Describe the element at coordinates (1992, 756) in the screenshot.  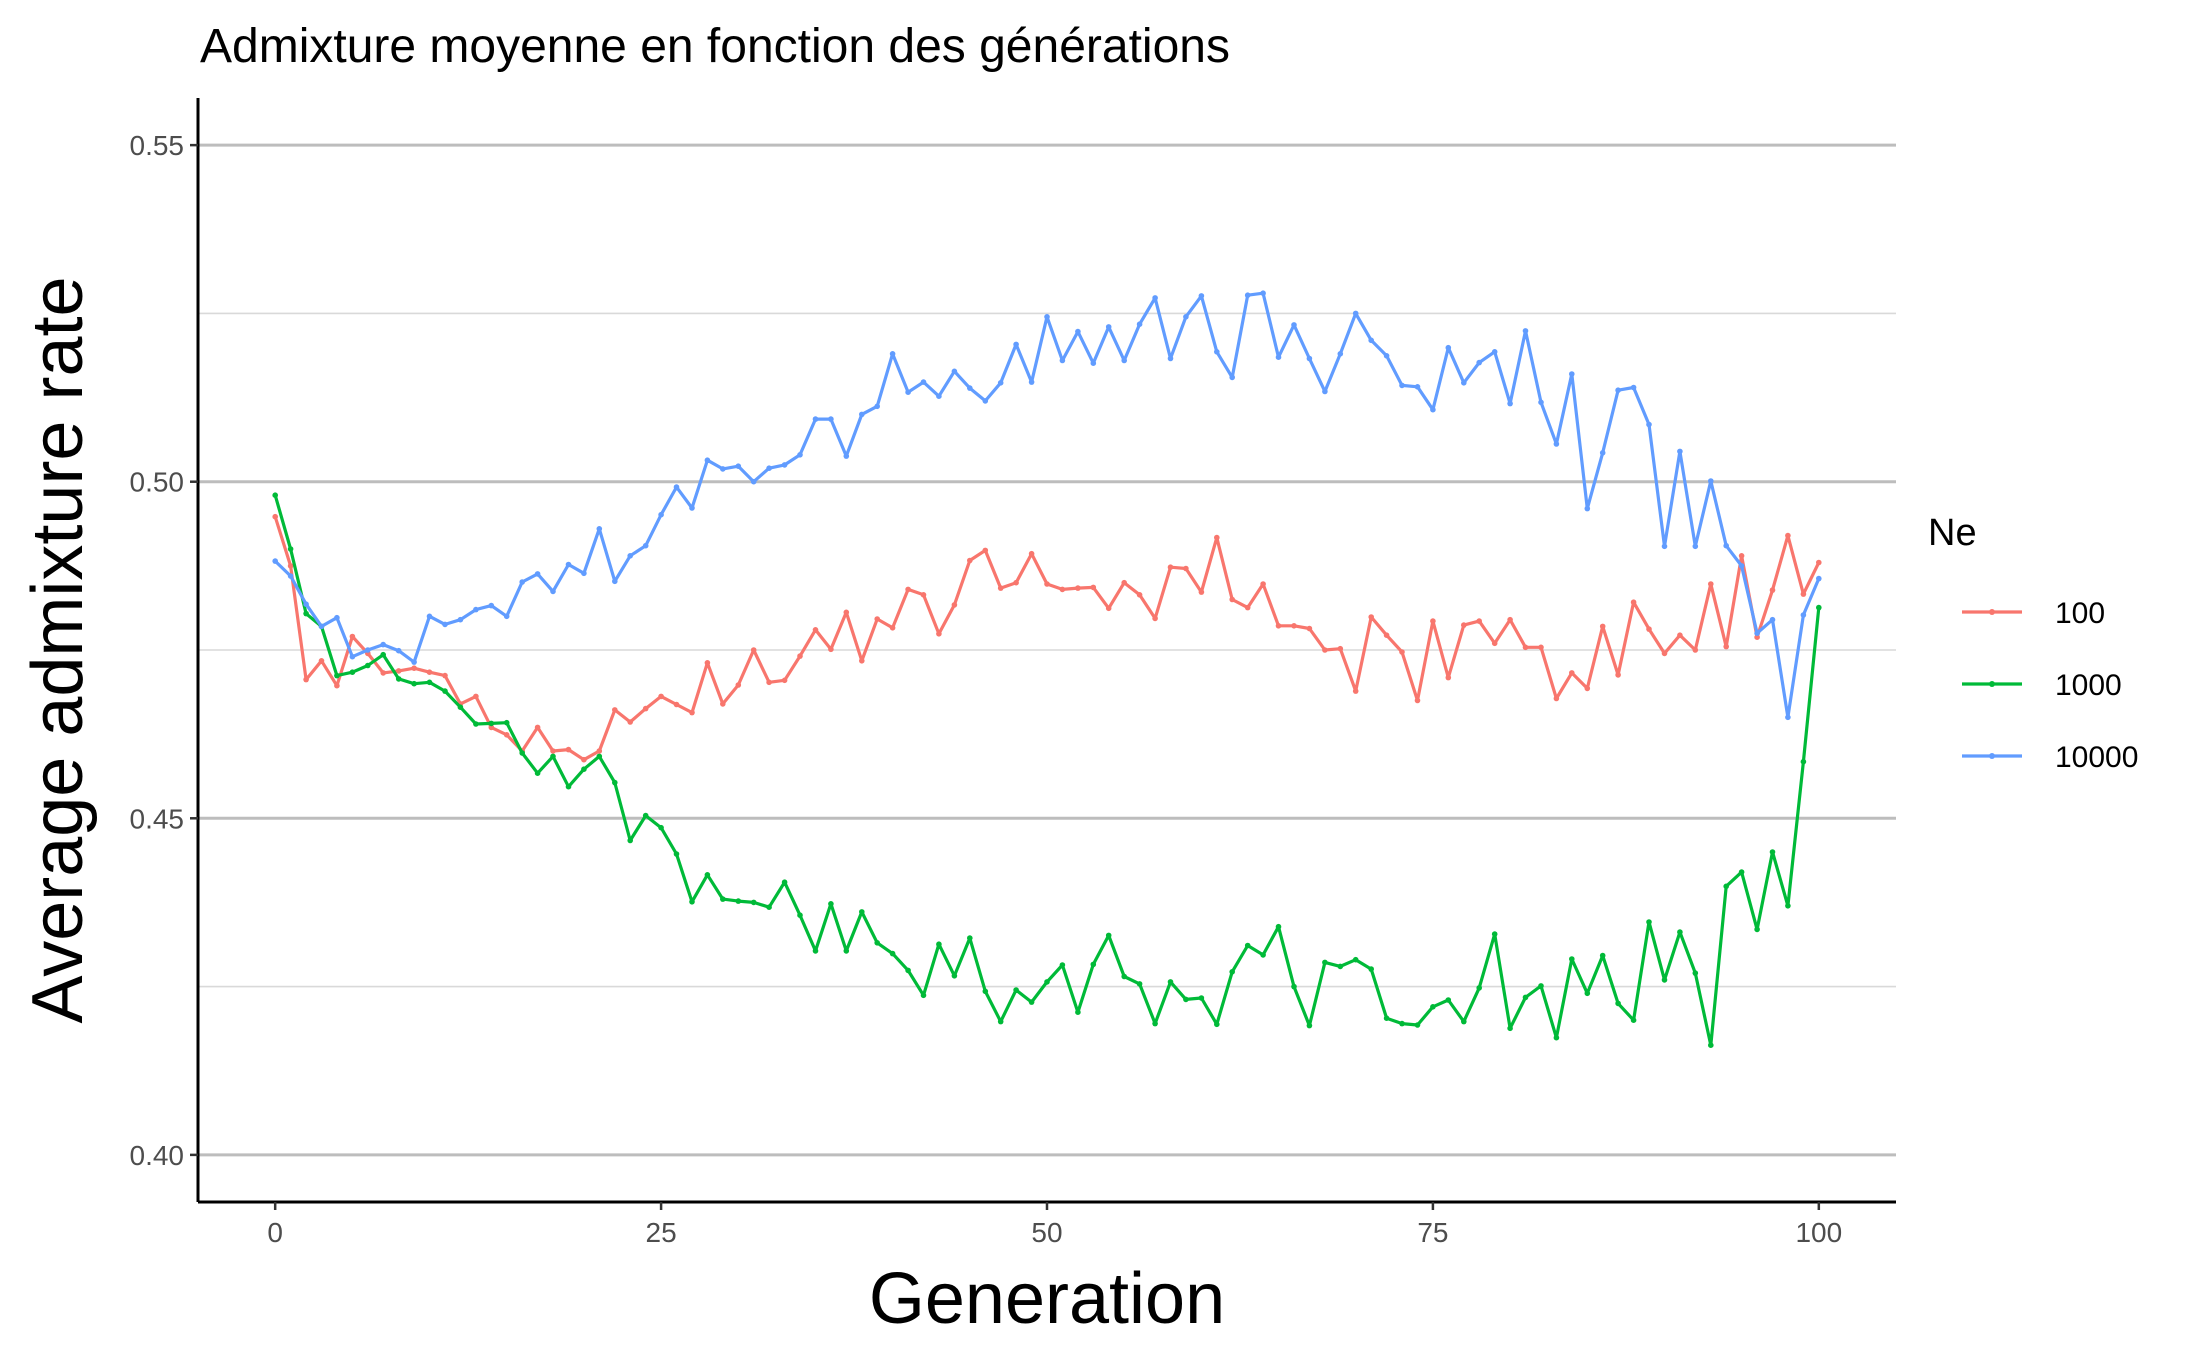
I see `legend-key-point` at that location.